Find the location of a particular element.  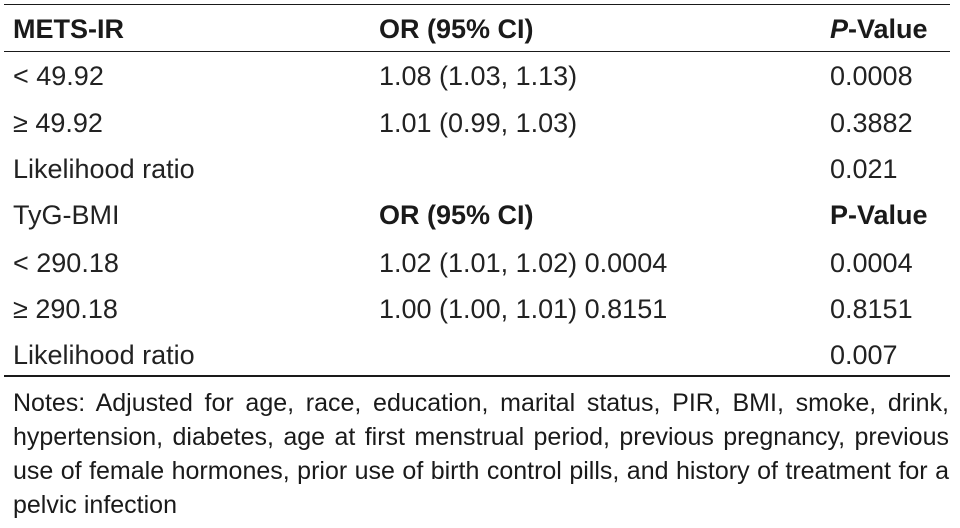

row-label: < 290.18 is located at coordinates (66, 263).